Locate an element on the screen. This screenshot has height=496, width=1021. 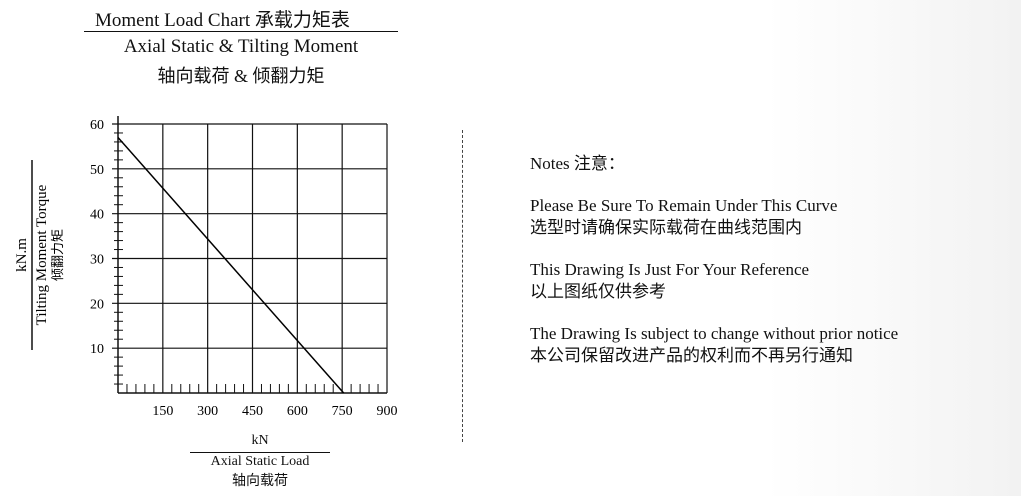
y-tick-label: 10 is located at coordinates (97, 349).